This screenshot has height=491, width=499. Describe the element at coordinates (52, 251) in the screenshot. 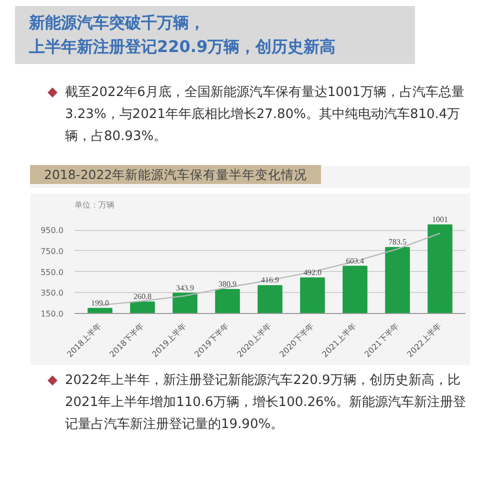

I see `y-tick-label: 750.0` at that location.